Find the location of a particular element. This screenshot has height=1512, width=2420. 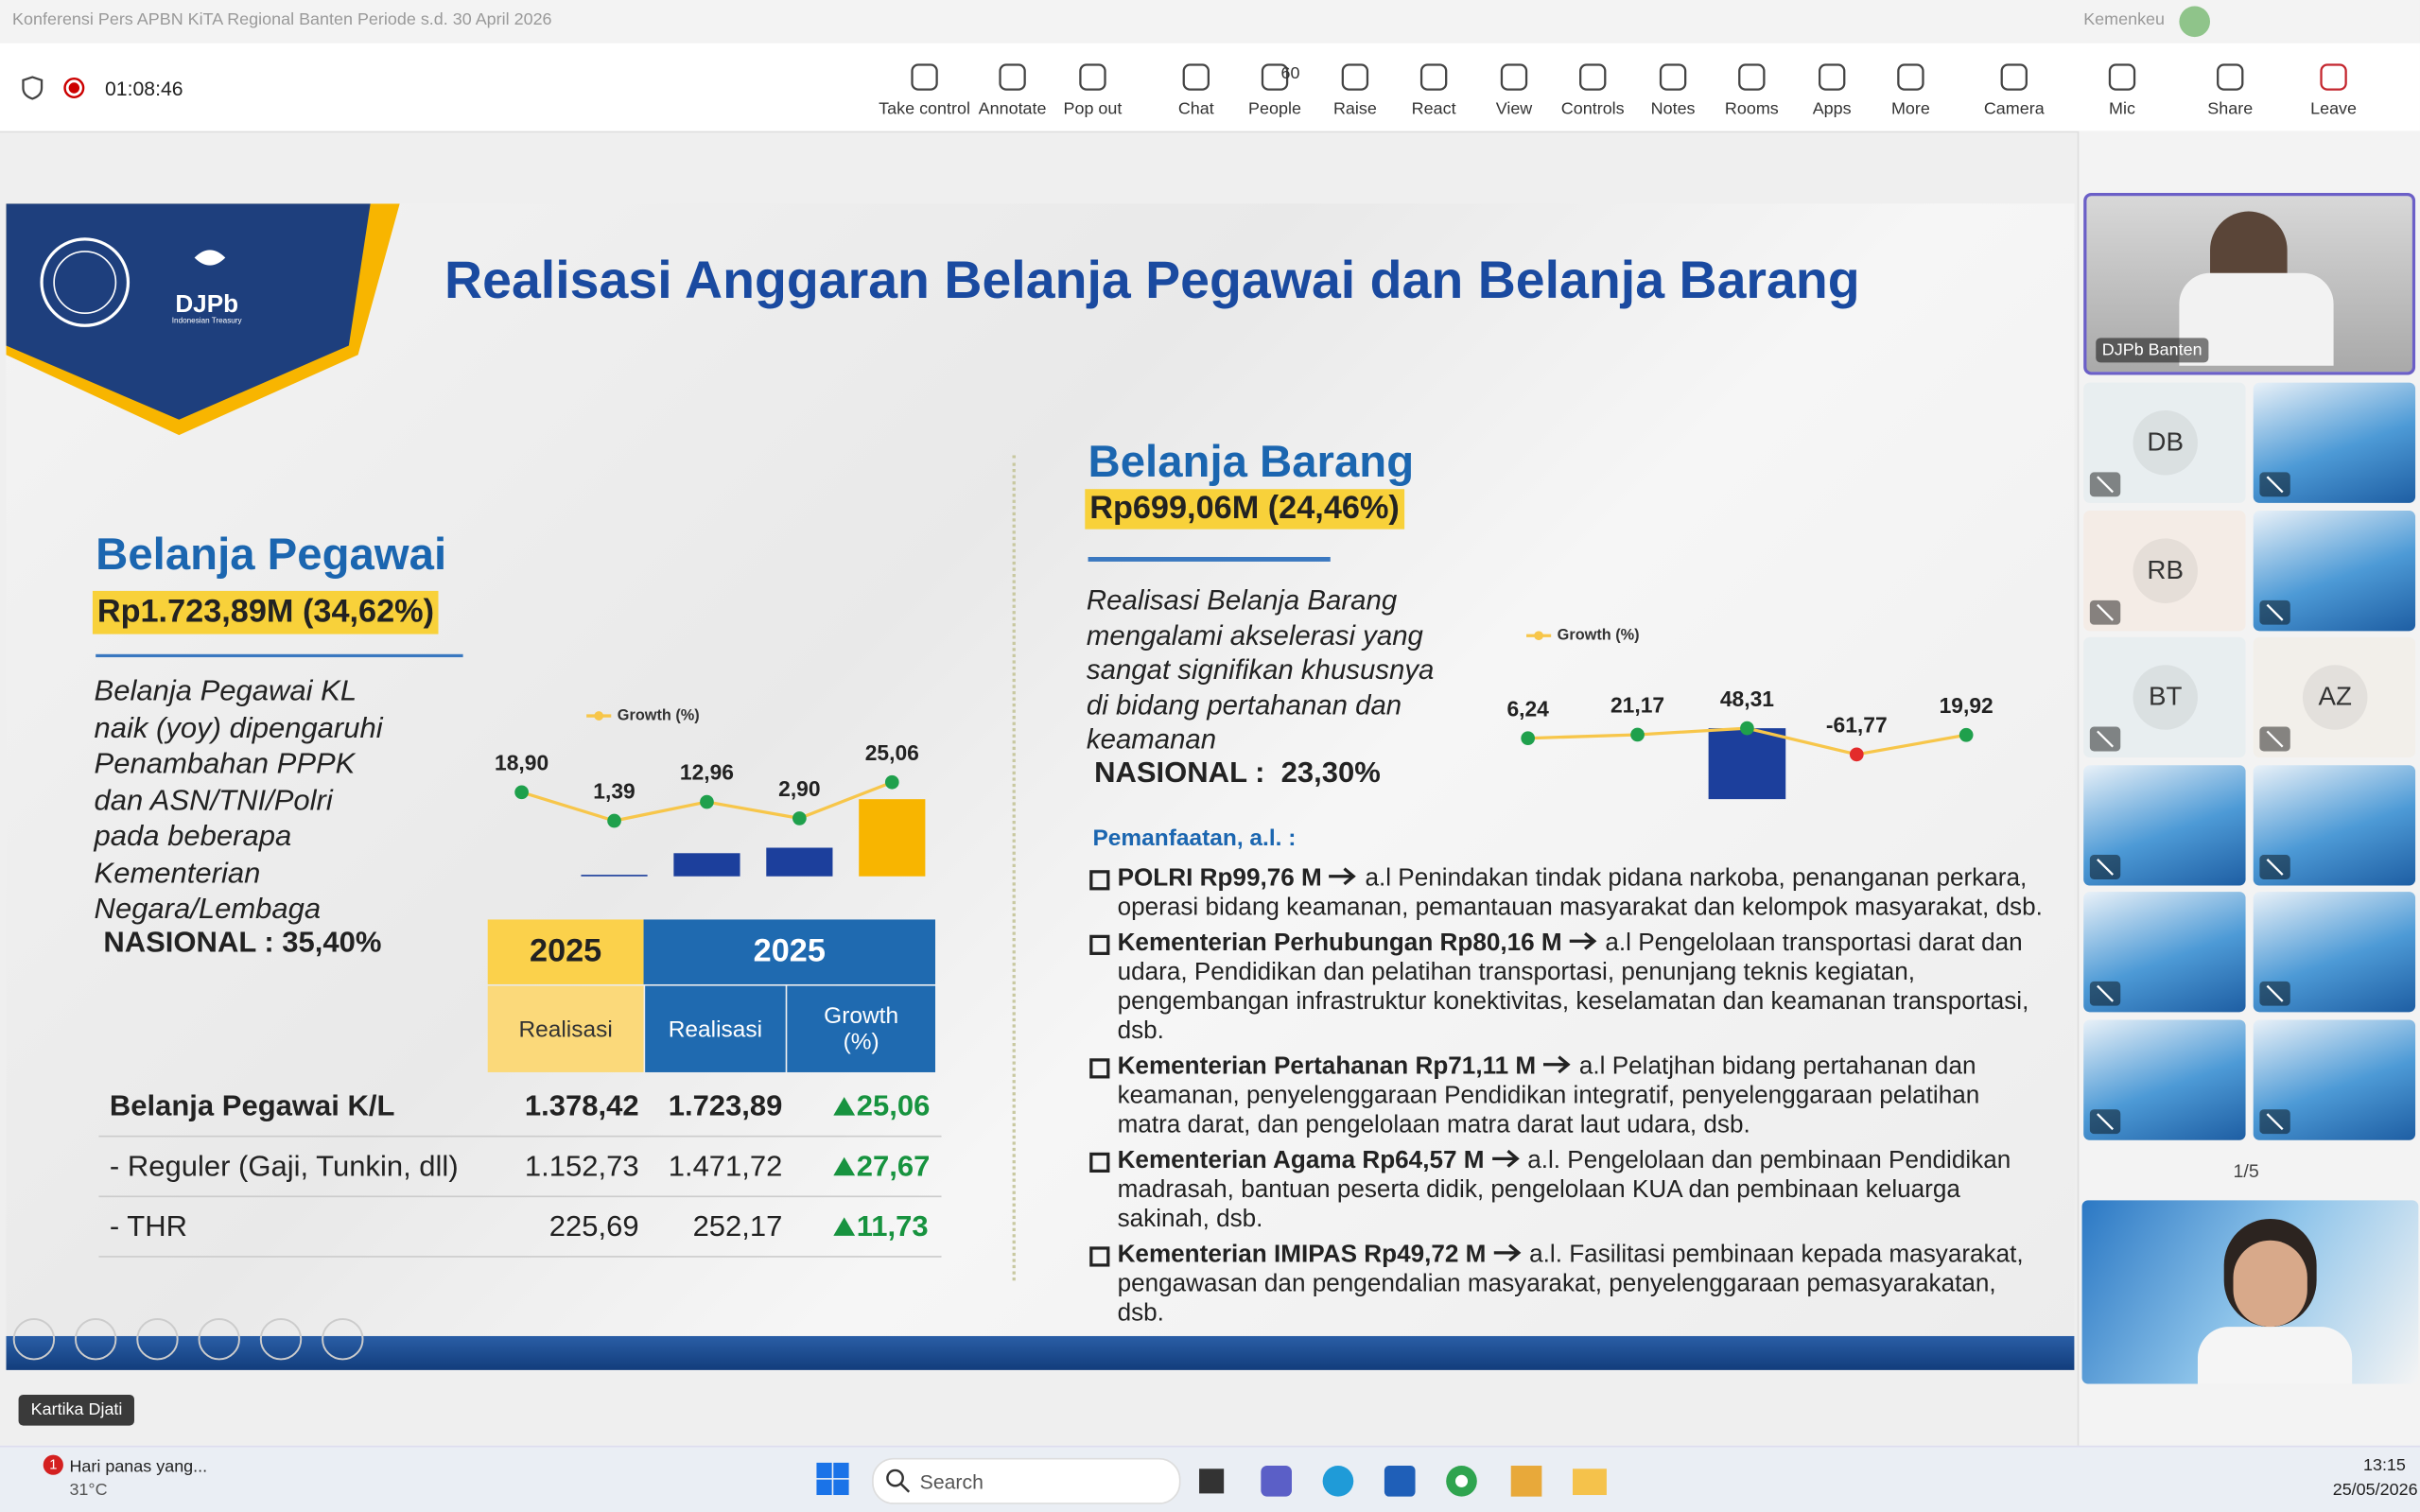

cell-value: 1.152,73 is located at coordinates (582, 1167).